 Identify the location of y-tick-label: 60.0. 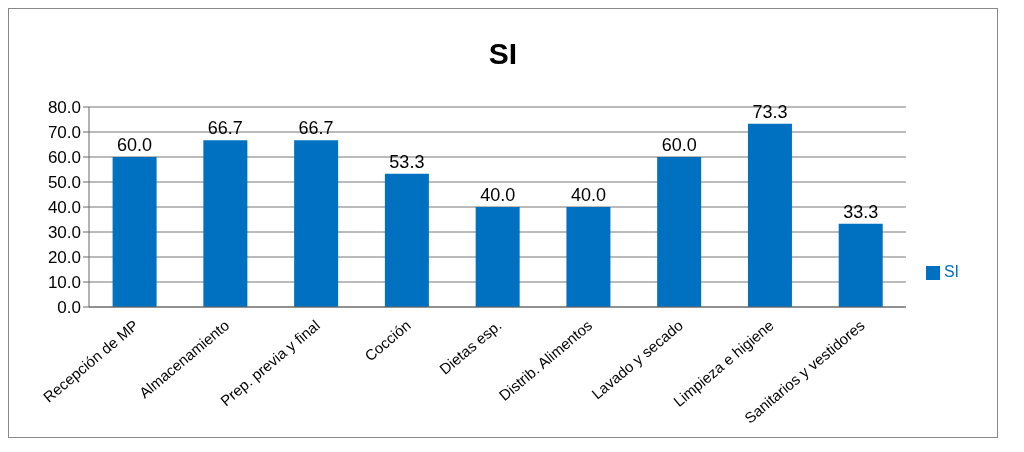
(64, 158).